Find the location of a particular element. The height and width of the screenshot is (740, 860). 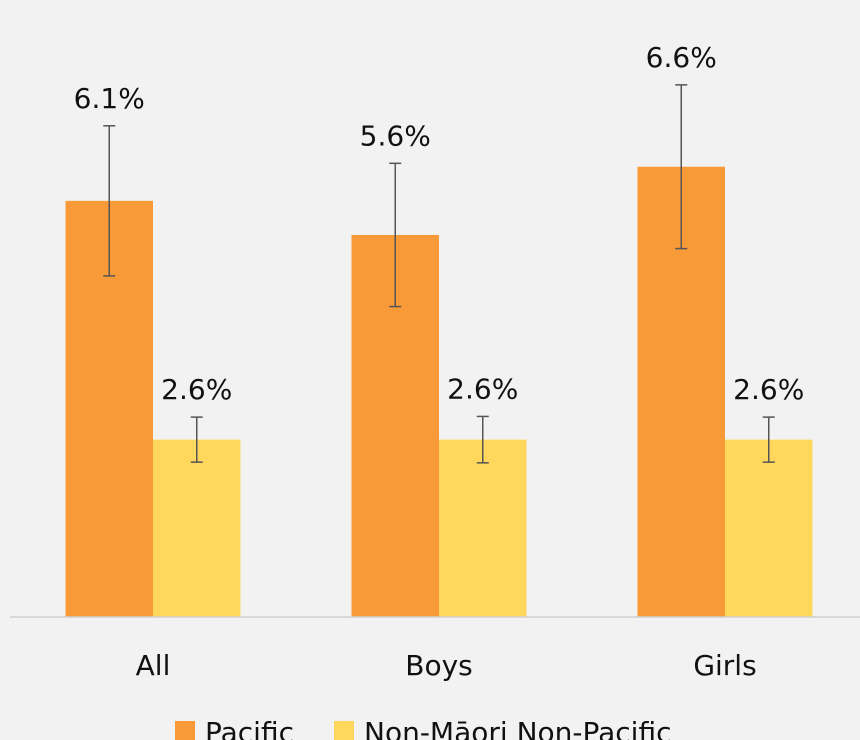

data-label: 6.1% is located at coordinates (109, 98).